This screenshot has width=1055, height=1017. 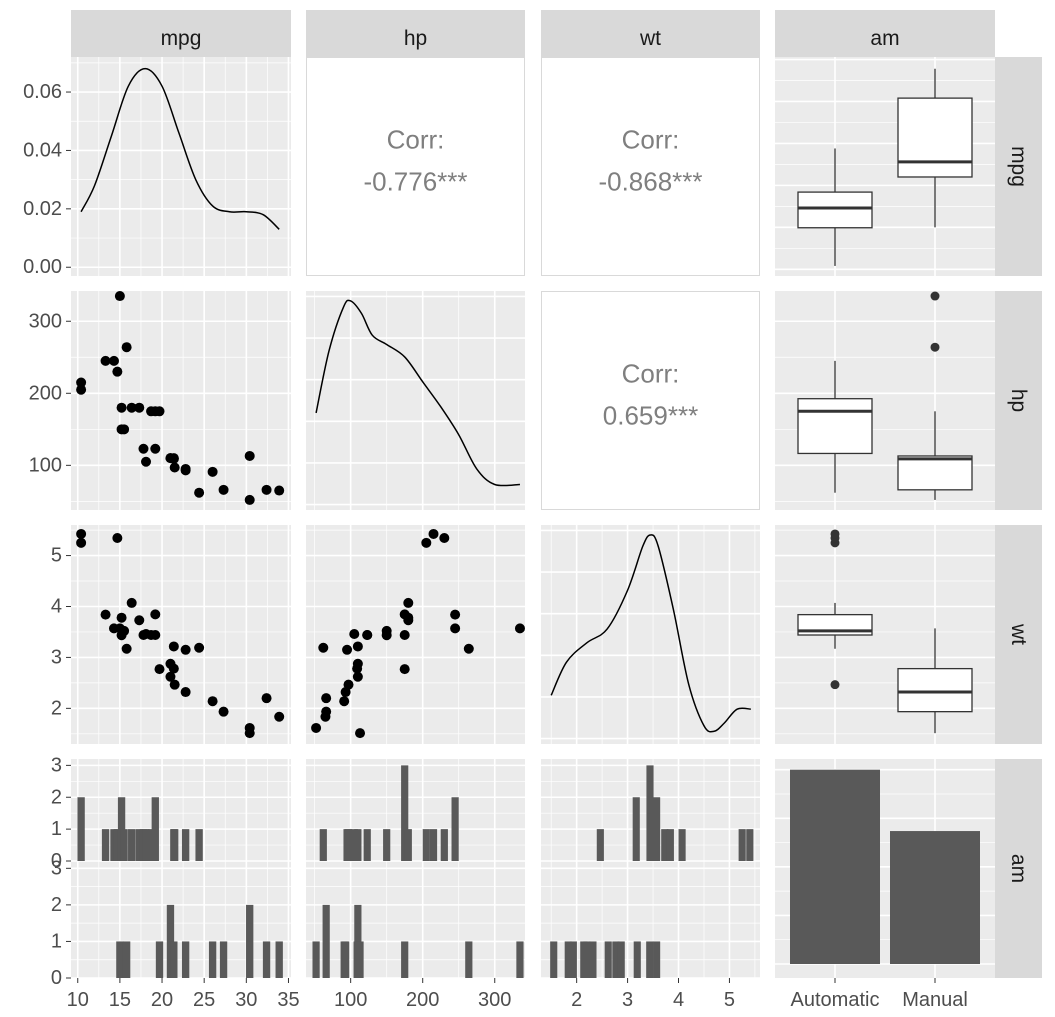 I want to click on corr-value: -0.868***, so click(x=650, y=182).